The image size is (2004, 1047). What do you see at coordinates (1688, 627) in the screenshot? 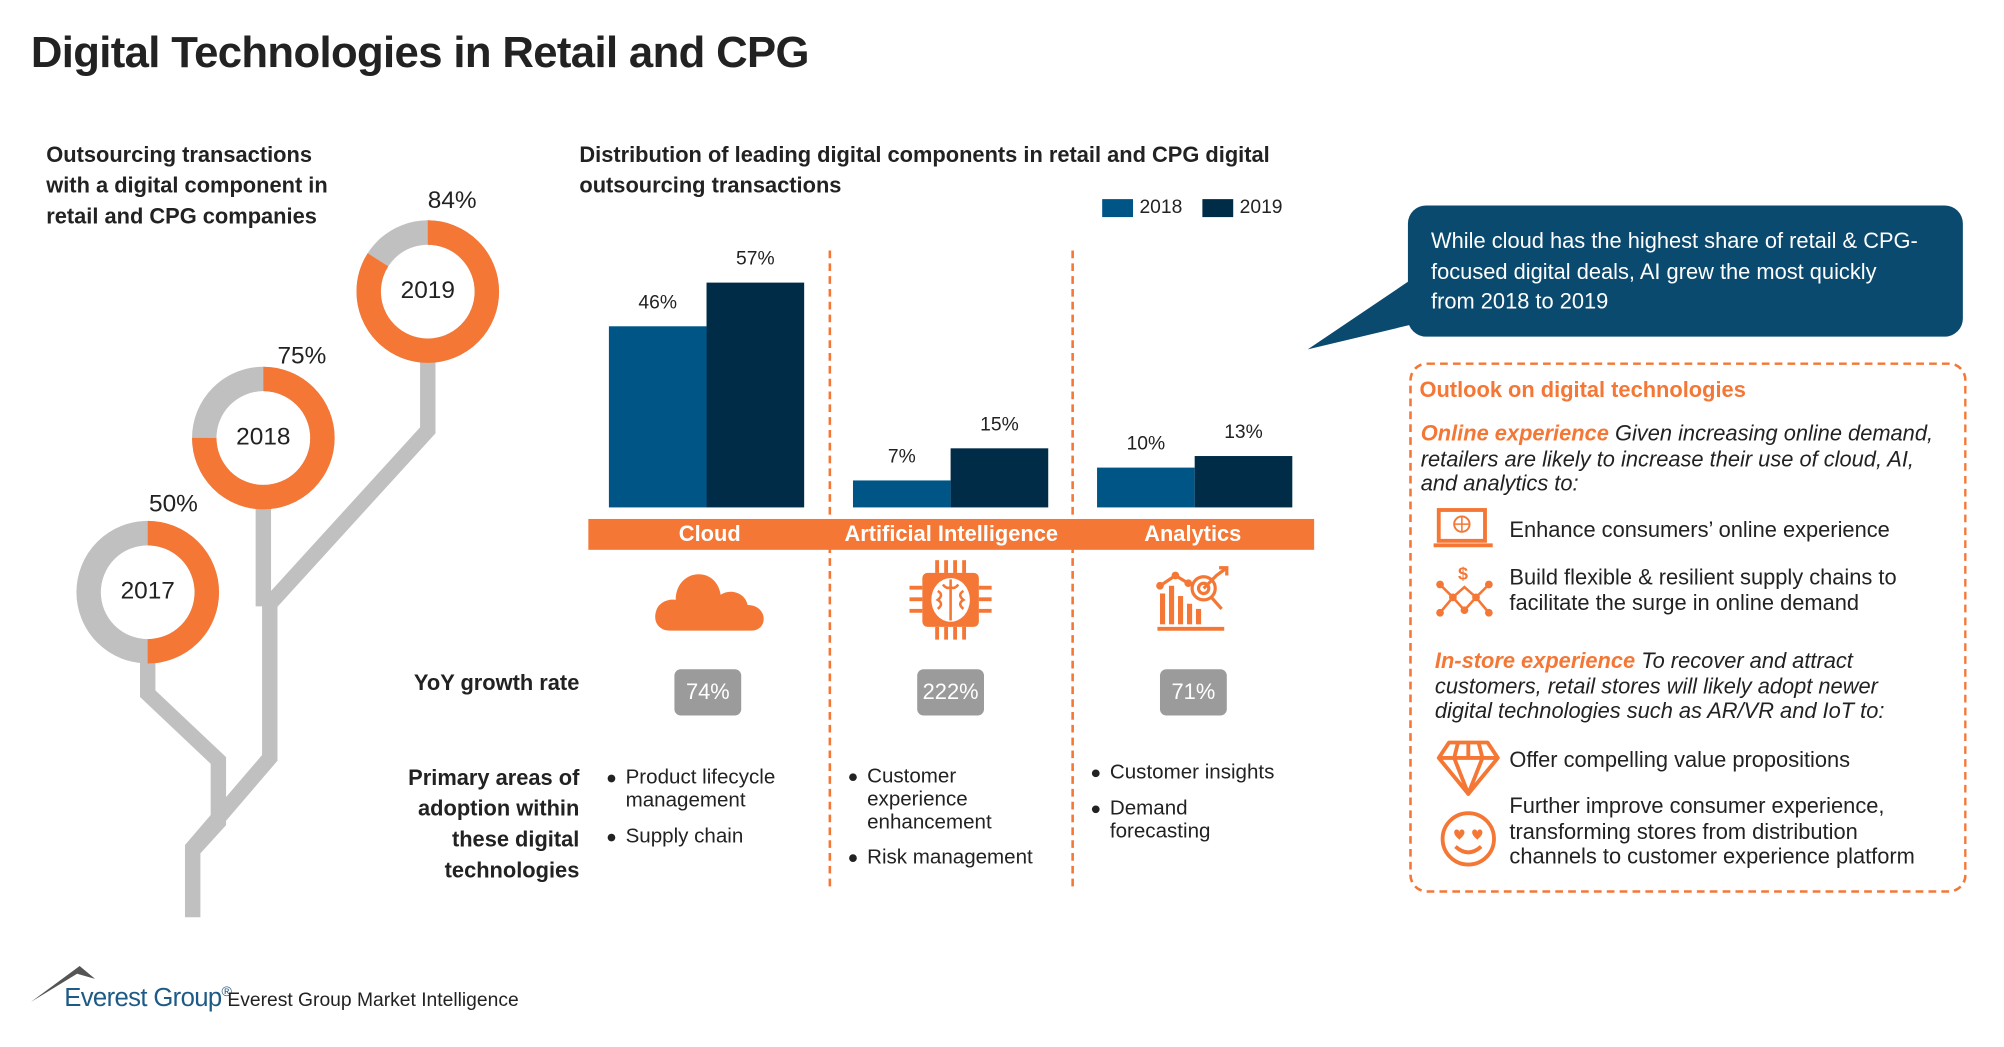
I see `outlook-box` at bounding box center [1688, 627].